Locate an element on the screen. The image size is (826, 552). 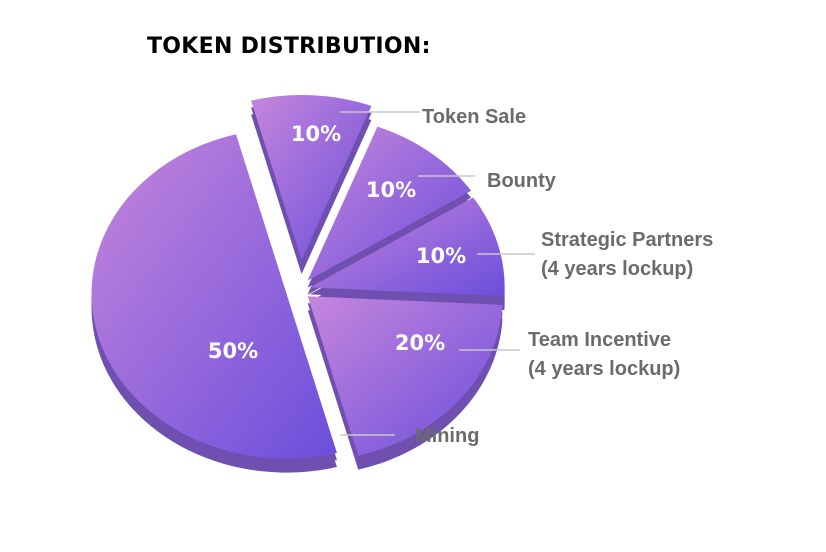
slice-team-incentive is located at coordinates (405, 376).